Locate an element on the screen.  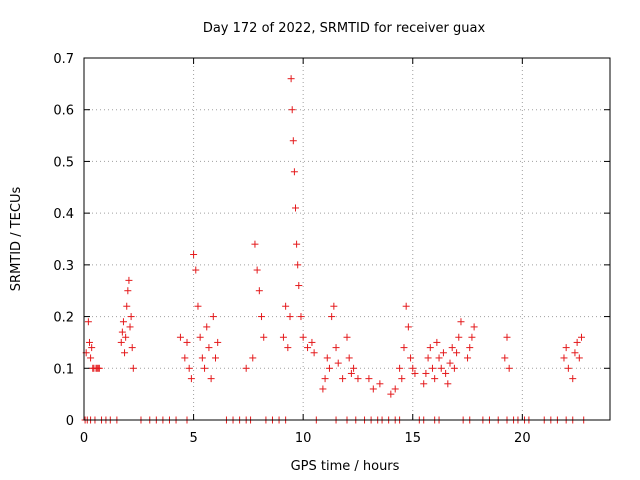
y-axis-label: SRMTID / TECUs is located at coordinates (16, 239).